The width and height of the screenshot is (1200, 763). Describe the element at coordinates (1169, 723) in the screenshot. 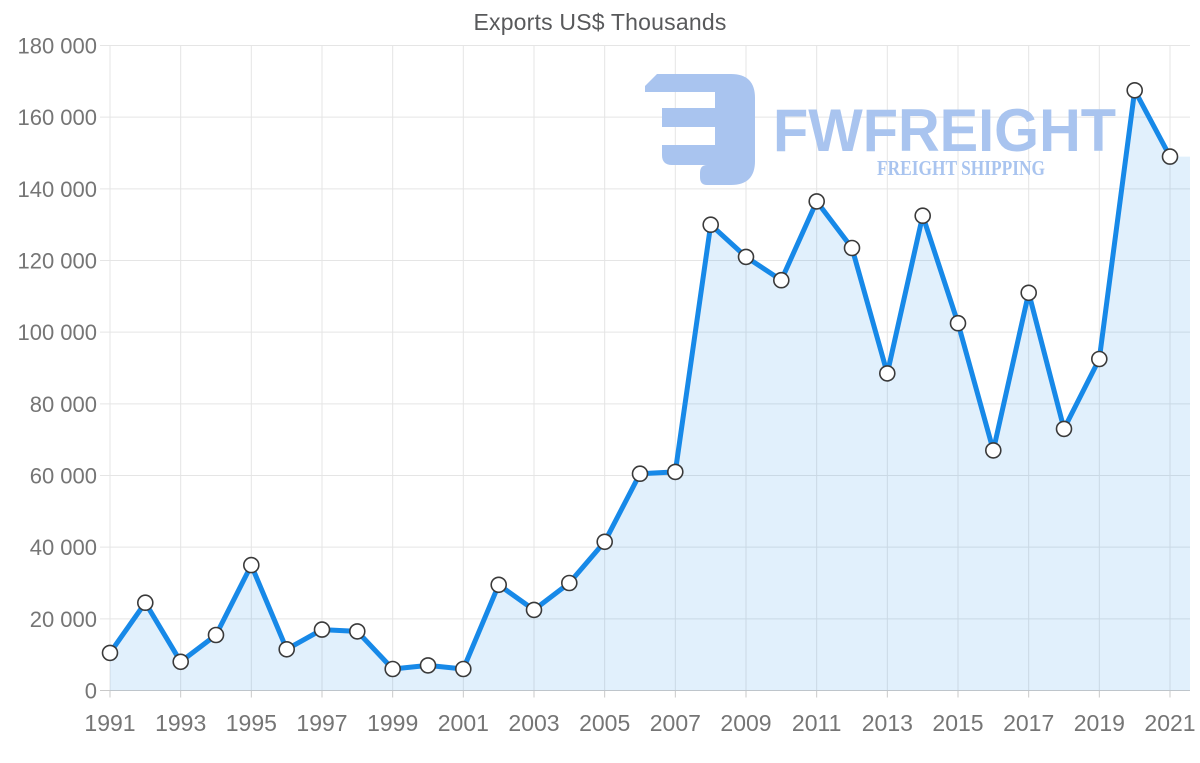

I see `x-axis-label: 2021` at that location.